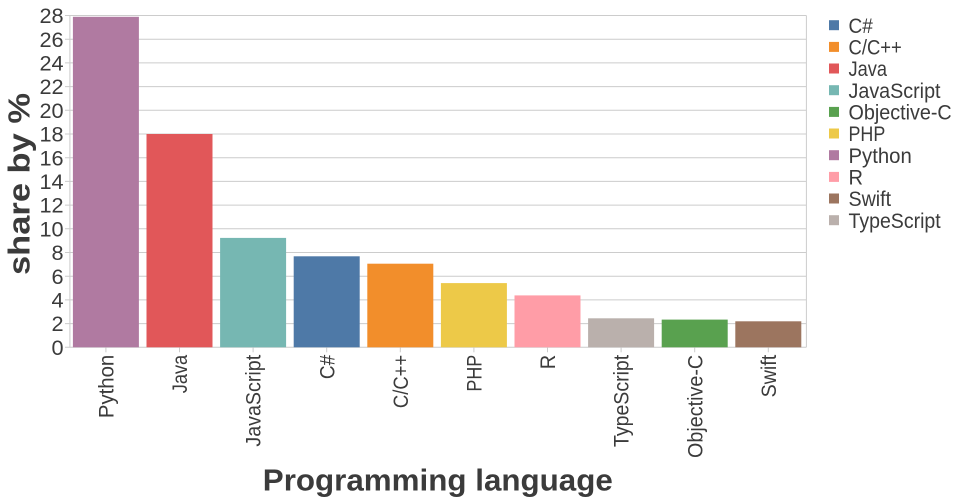 Image resolution: width=960 pixels, height=500 pixels. Describe the element at coordinates (51, 15) in the screenshot. I see `svg-text: 28` at that location.